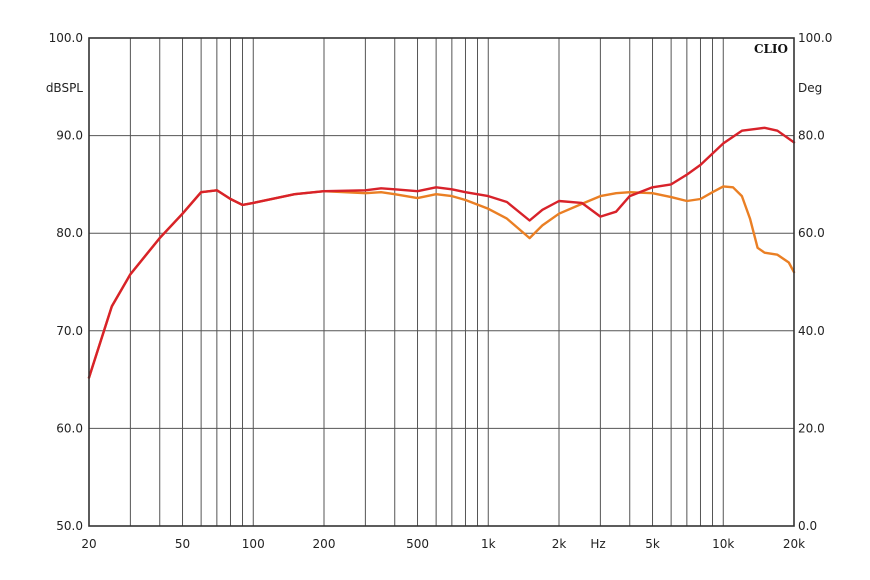  Describe the element at coordinates (66, 282) in the screenshot. I see `left-axis-tick-labels: 50.0 60.0 70.0 80.0 90.0 100.0` at that location.